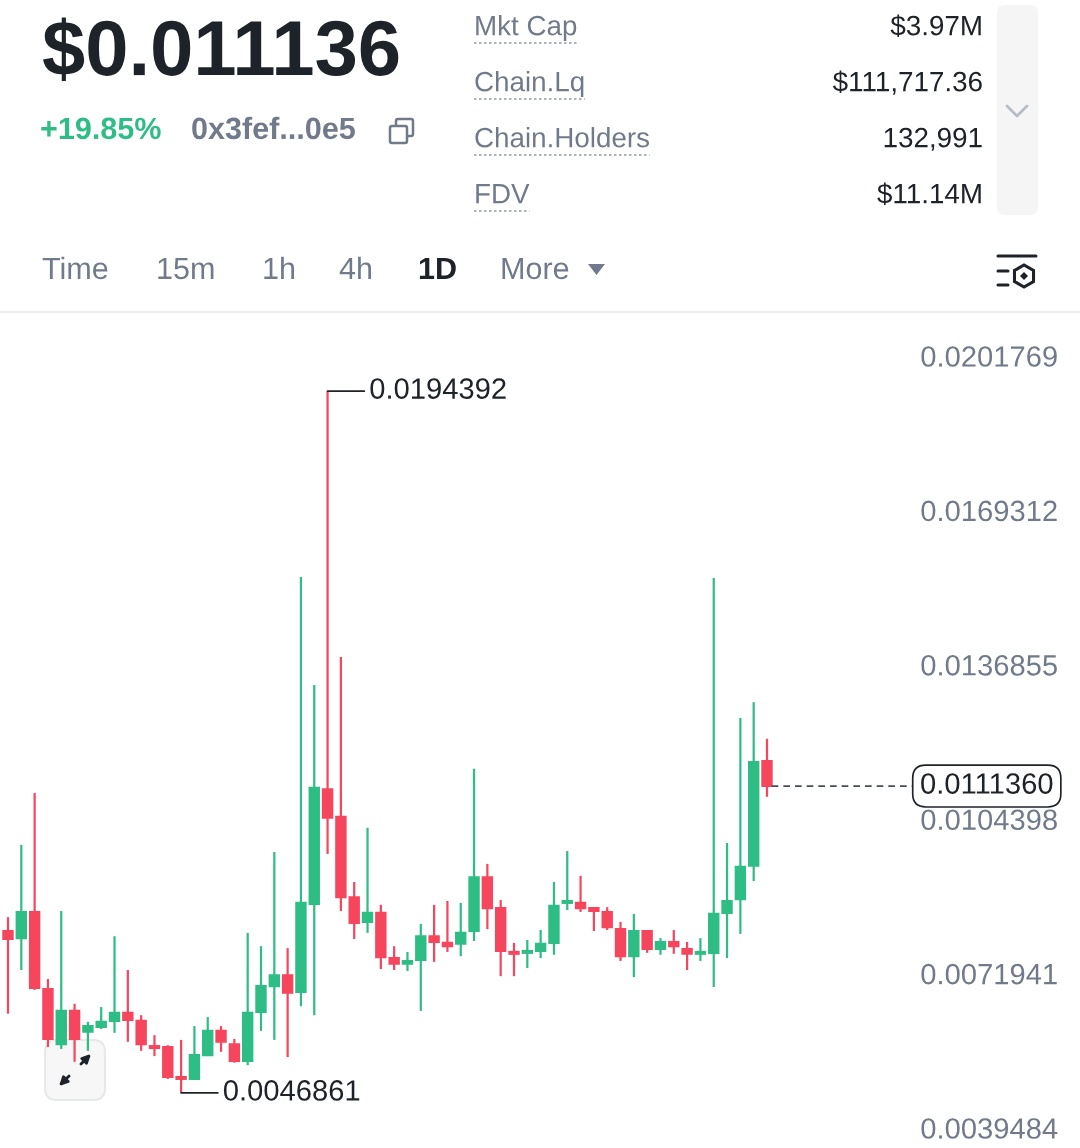 Image resolution: width=1080 pixels, height=1148 pixels. What do you see at coordinates (526, 28) in the screenshot?
I see `text: Mkt Cap` at bounding box center [526, 28].